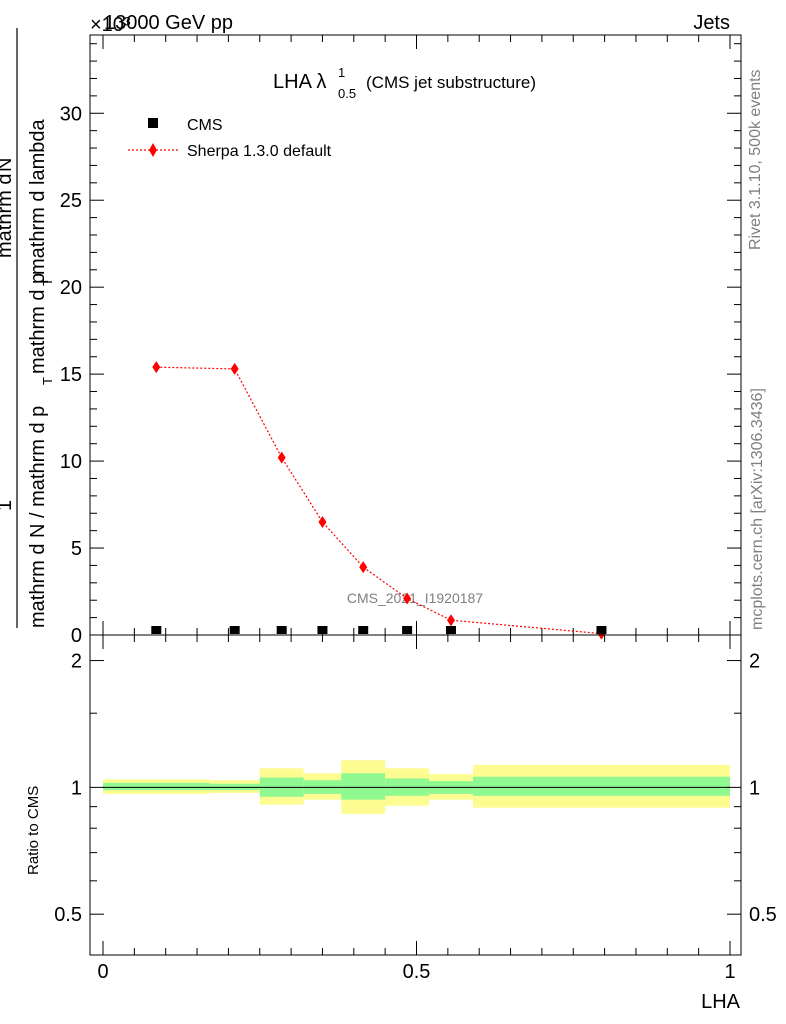  I want to click on ylabel-den2-sub: T, so click(47, 282).